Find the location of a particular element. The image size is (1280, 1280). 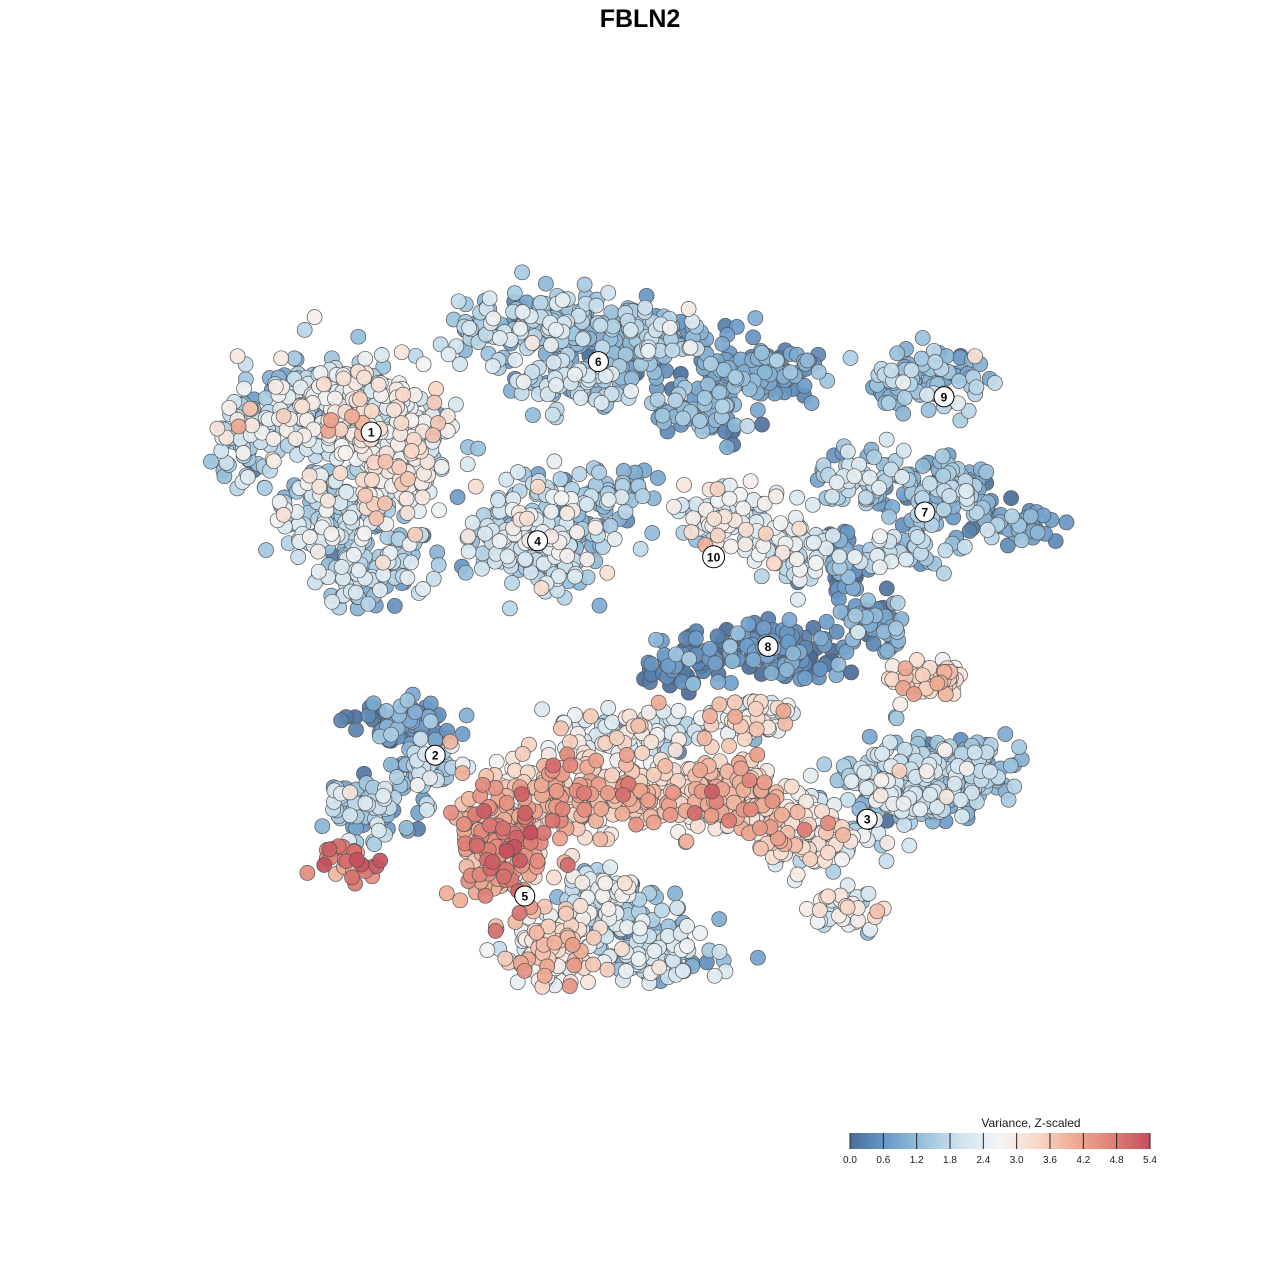

cluster-label-10: 10 is located at coordinates (714, 557).